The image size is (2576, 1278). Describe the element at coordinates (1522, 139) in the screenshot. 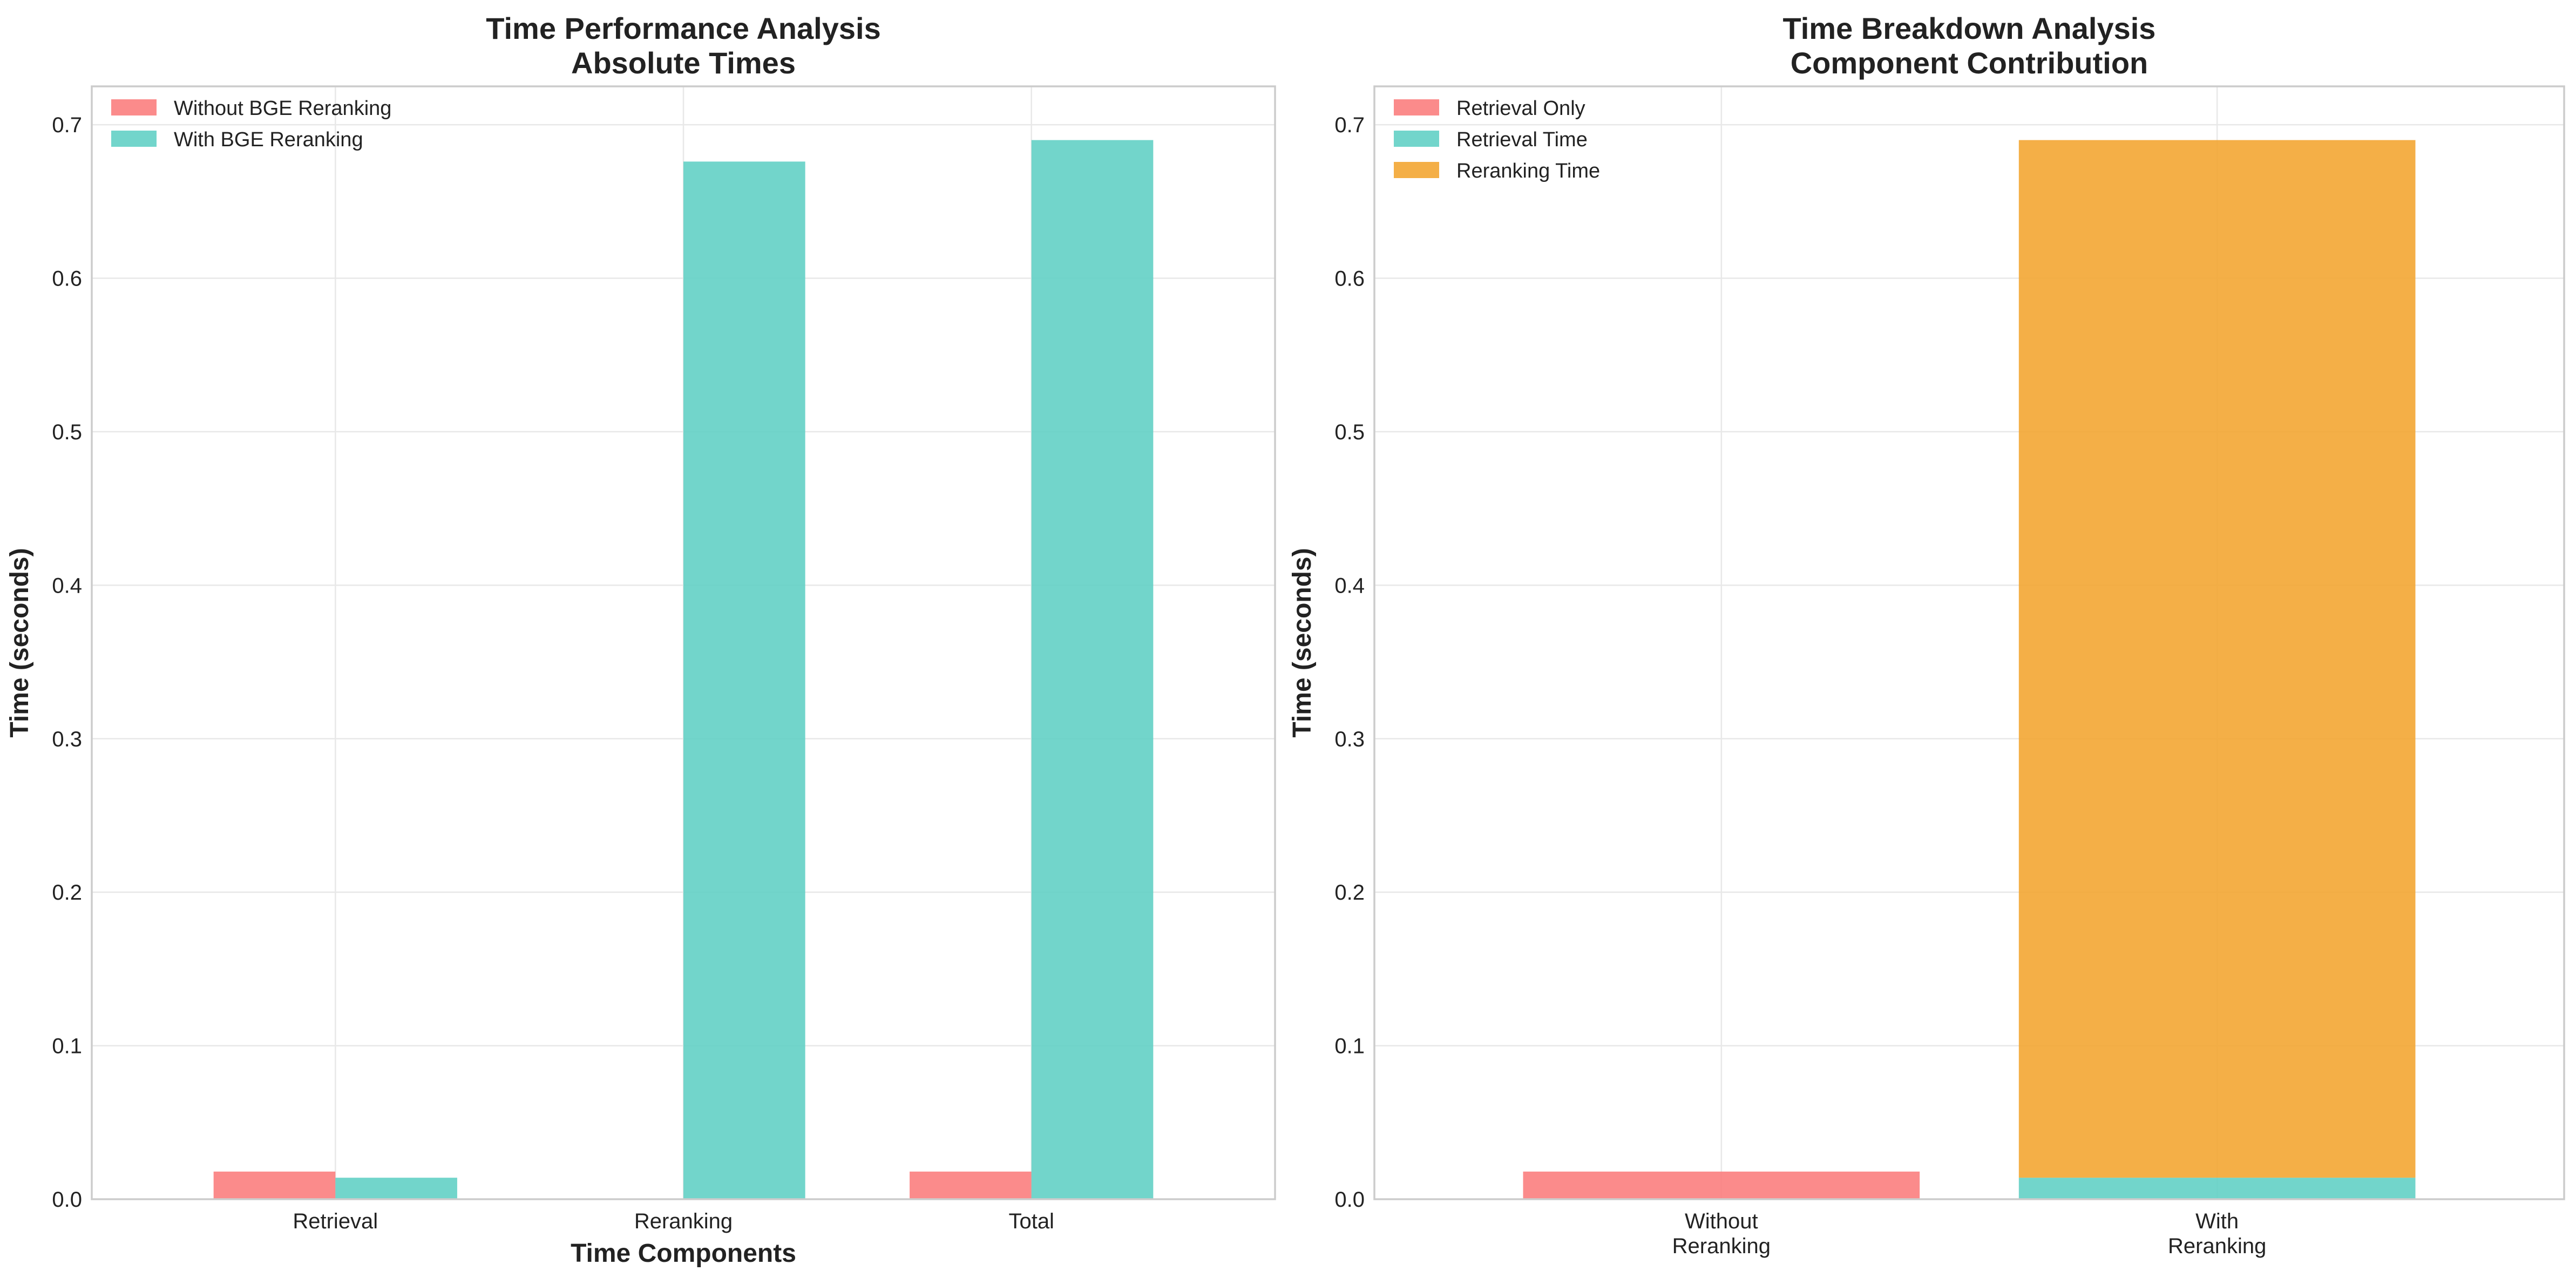

I see `legend-label: Retrieval Time` at that location.